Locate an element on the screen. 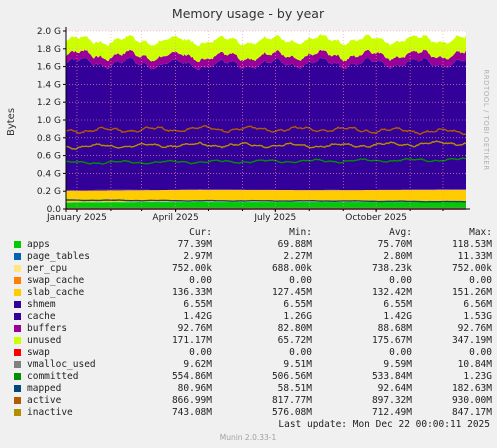  legend-avg-value: 897.32M is located at coordinates (391, 400).